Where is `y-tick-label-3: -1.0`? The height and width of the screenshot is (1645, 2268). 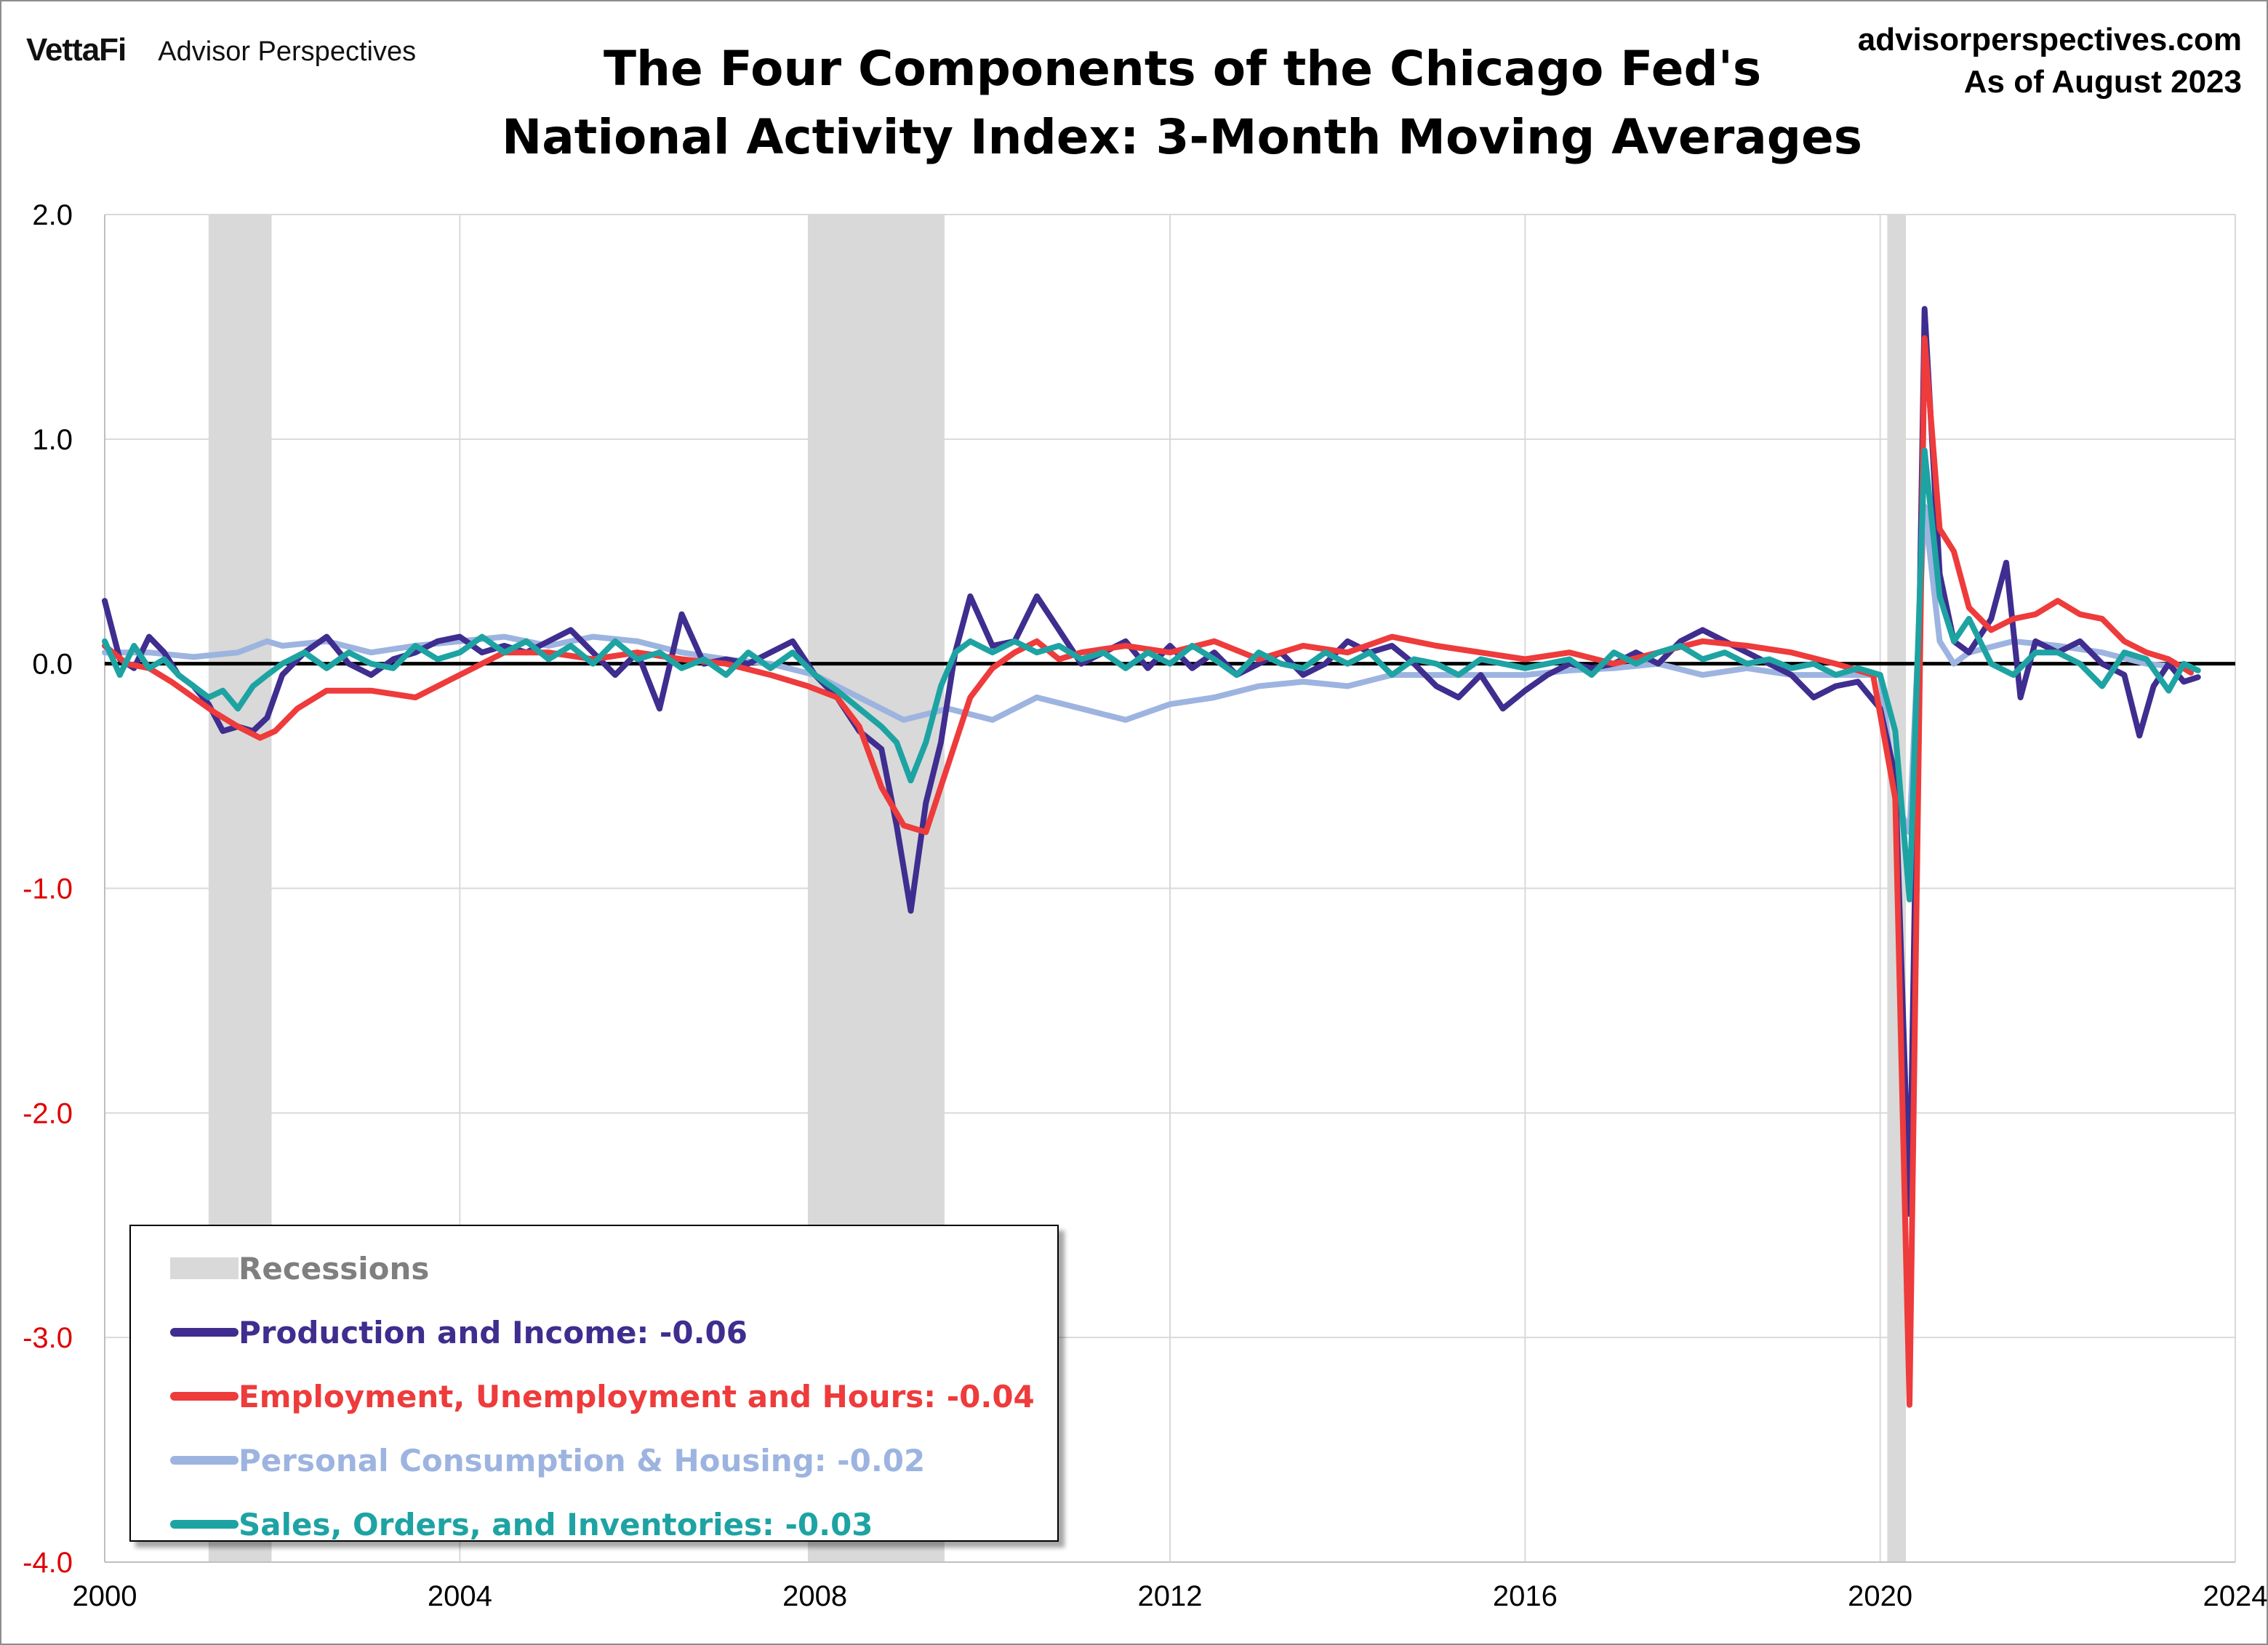 y-tick-label-3: -1.0 is located at coordinates (48, 889).